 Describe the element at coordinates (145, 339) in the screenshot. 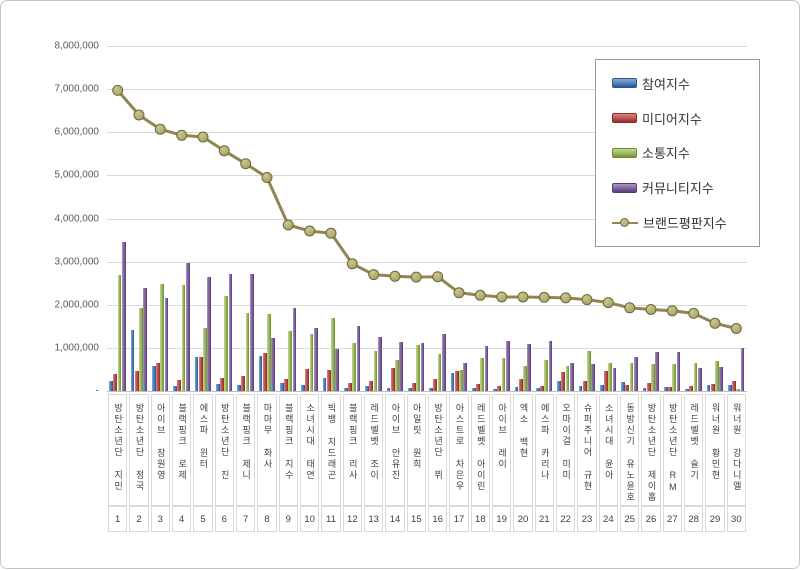

I see `bar-커뮤니티지수-2` at that location.